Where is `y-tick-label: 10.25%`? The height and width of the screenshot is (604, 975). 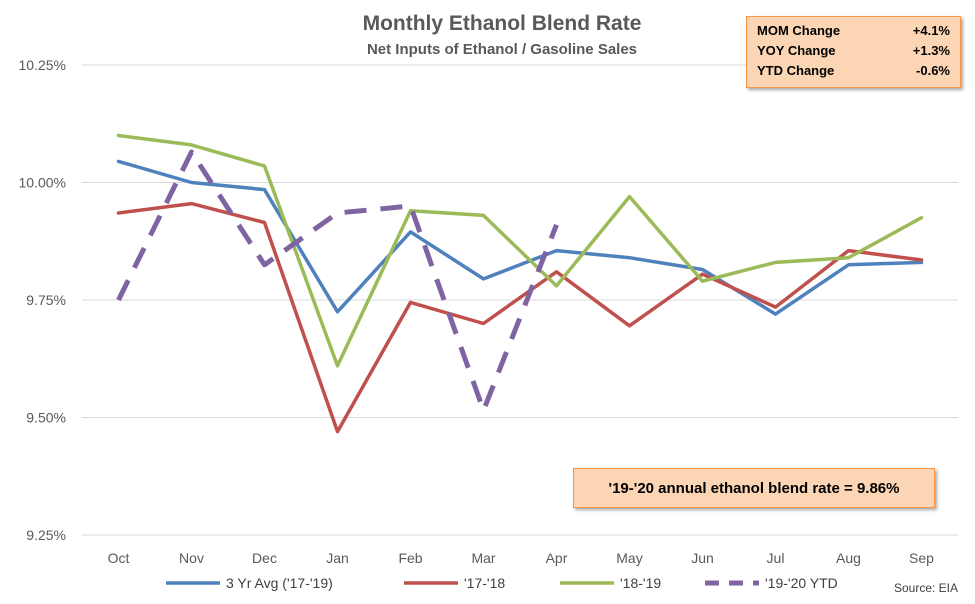 y-tick-label: 10.25% is located at coordinates (42, 65).